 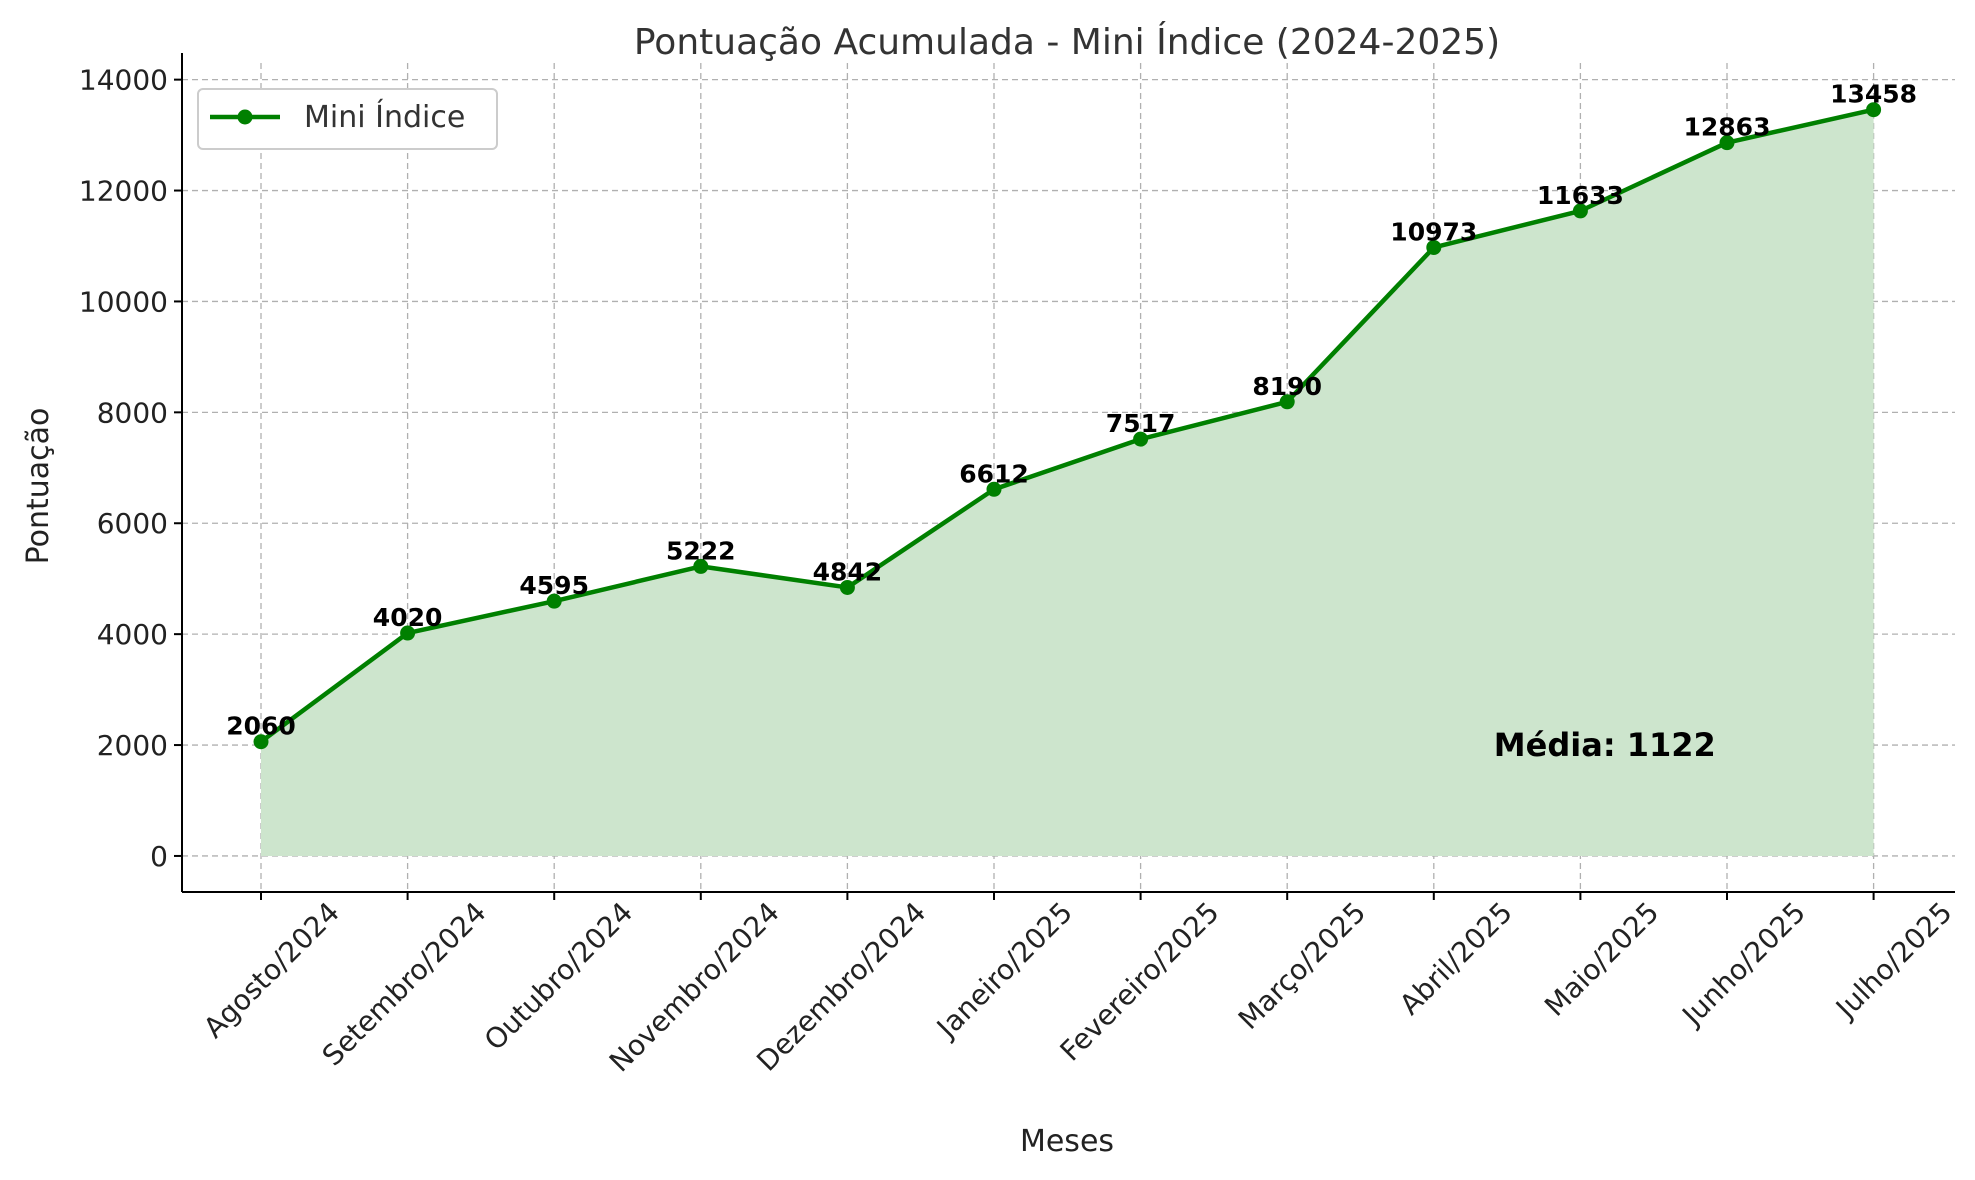 What do you see at coordinates (558, 976) in the screenshot?
I see `x-tick-label: Outubro/2024` at bounding box center [558, 976].